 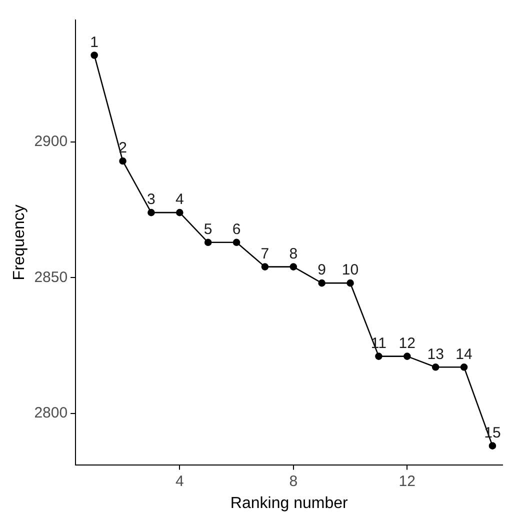 I want to click on y-tick-label: 2800, so click(x=51, y=413).